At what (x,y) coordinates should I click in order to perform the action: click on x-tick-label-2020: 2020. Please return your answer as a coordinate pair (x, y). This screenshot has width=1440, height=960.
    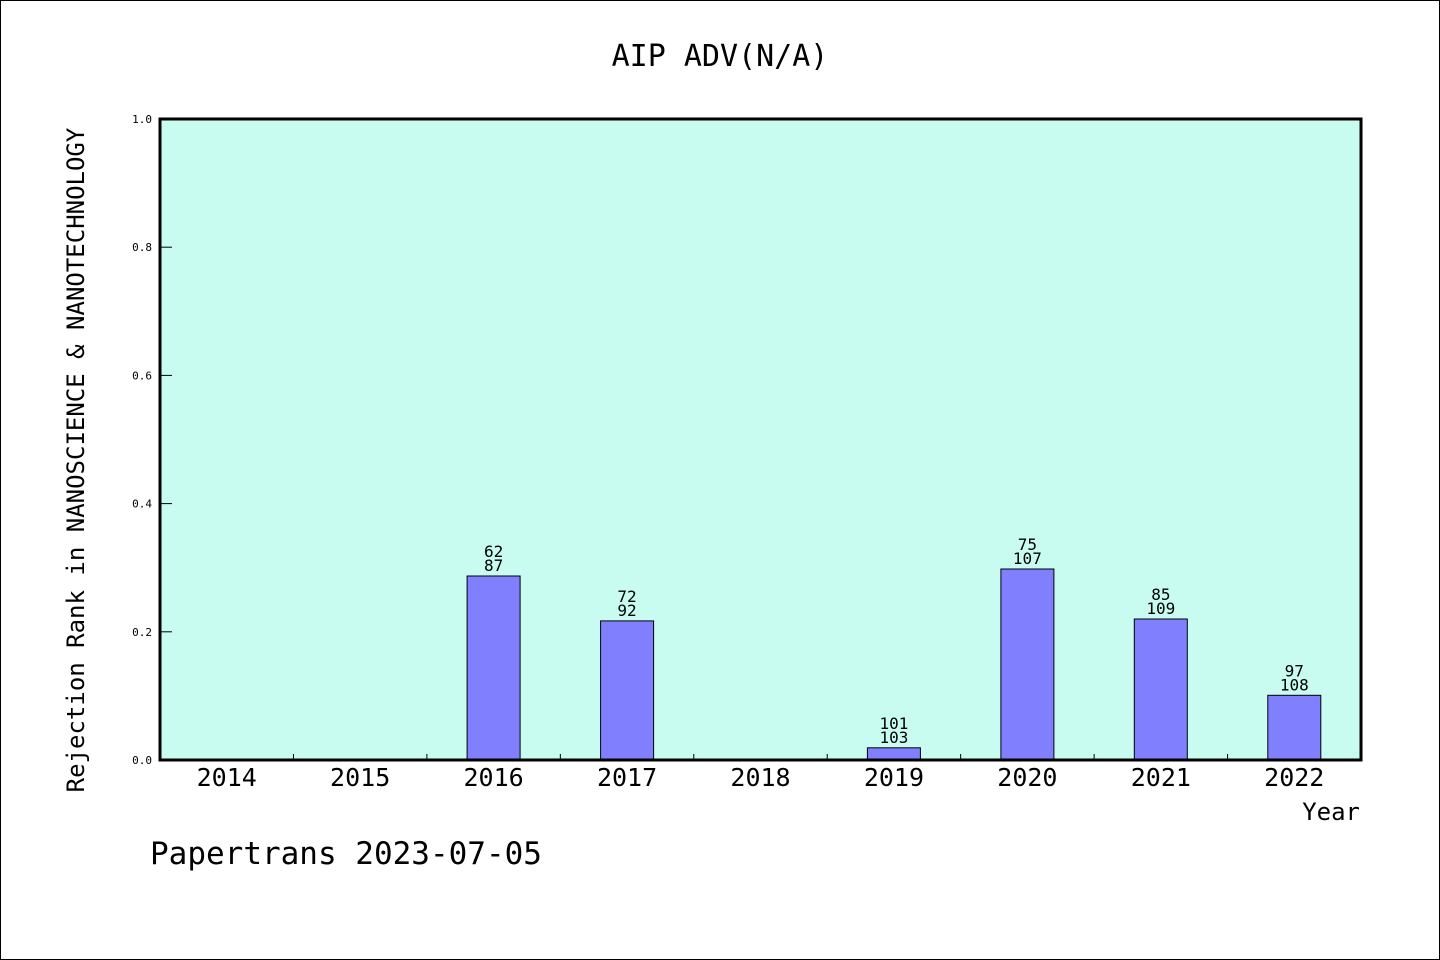
    Looking at the image, I should click on (1027, 777).